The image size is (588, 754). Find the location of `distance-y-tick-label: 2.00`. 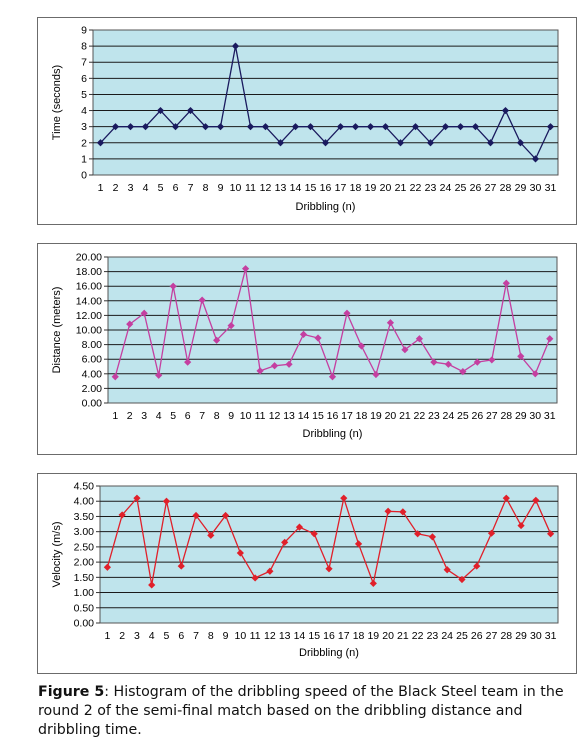

distance-y-tick-label: 2.00 is located at coordinates (92, 389).